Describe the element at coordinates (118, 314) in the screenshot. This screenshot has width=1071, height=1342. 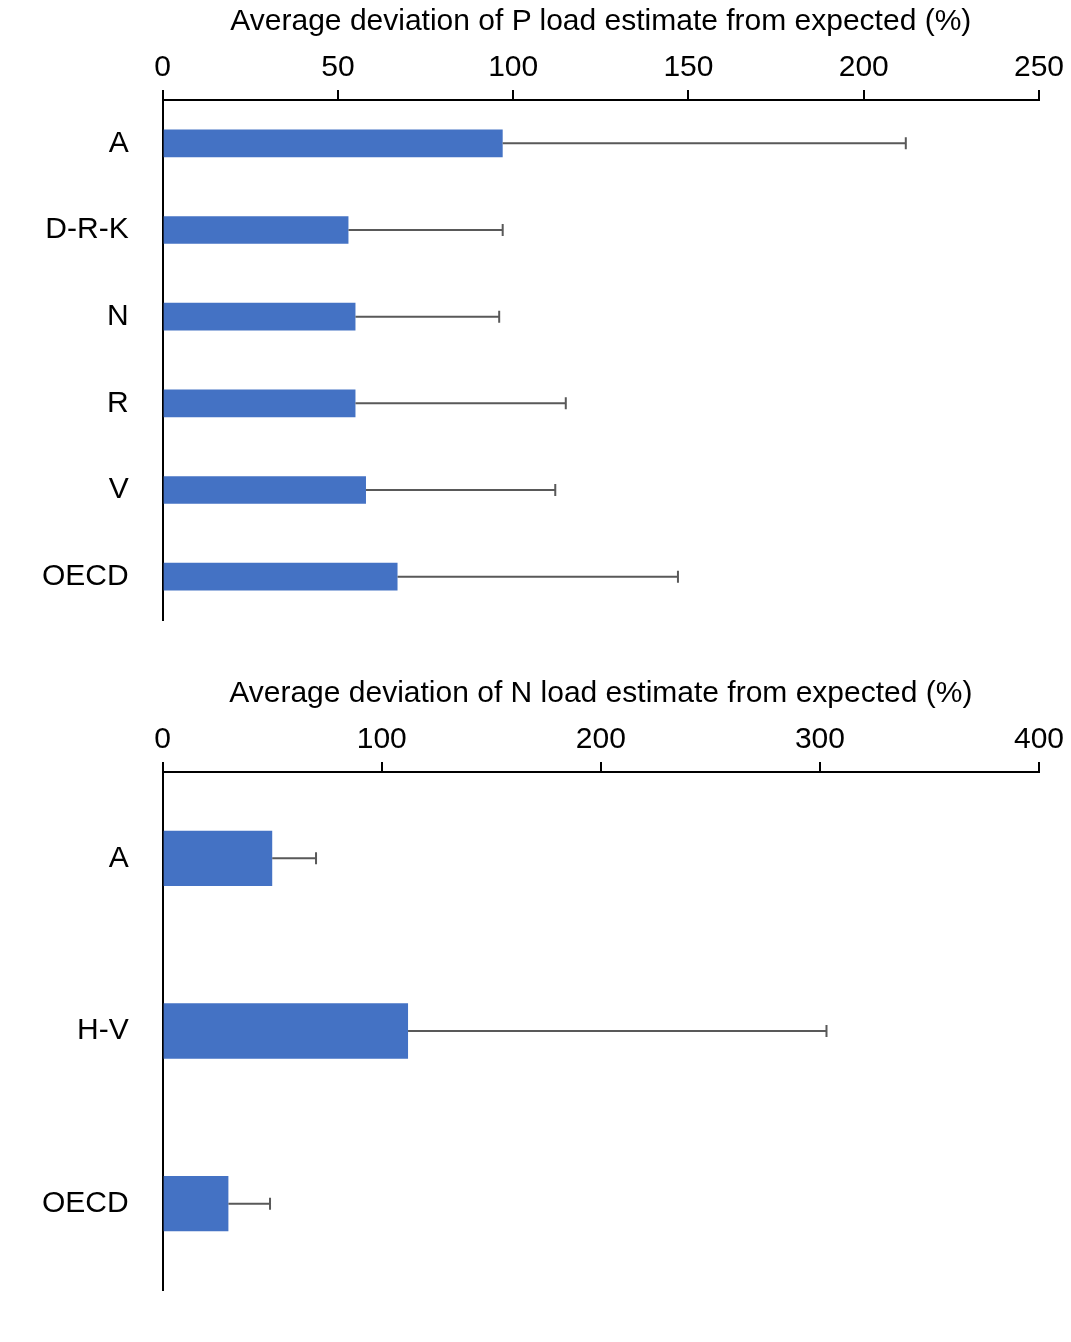
I see `y-tick-label: N` at that location.